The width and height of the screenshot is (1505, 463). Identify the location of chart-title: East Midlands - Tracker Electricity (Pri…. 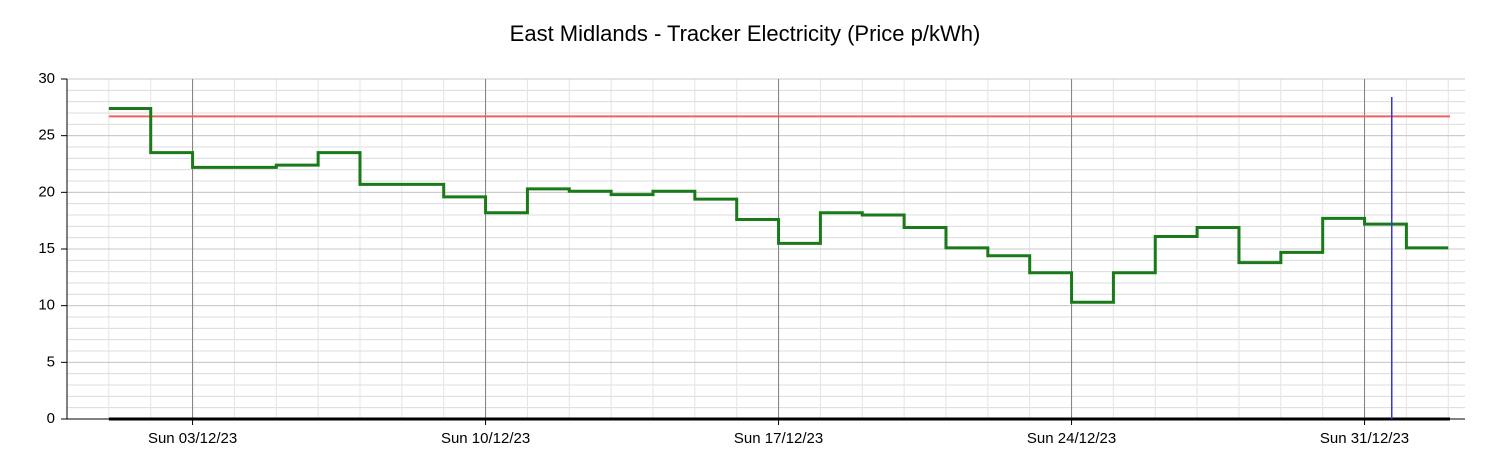
(745, 33).